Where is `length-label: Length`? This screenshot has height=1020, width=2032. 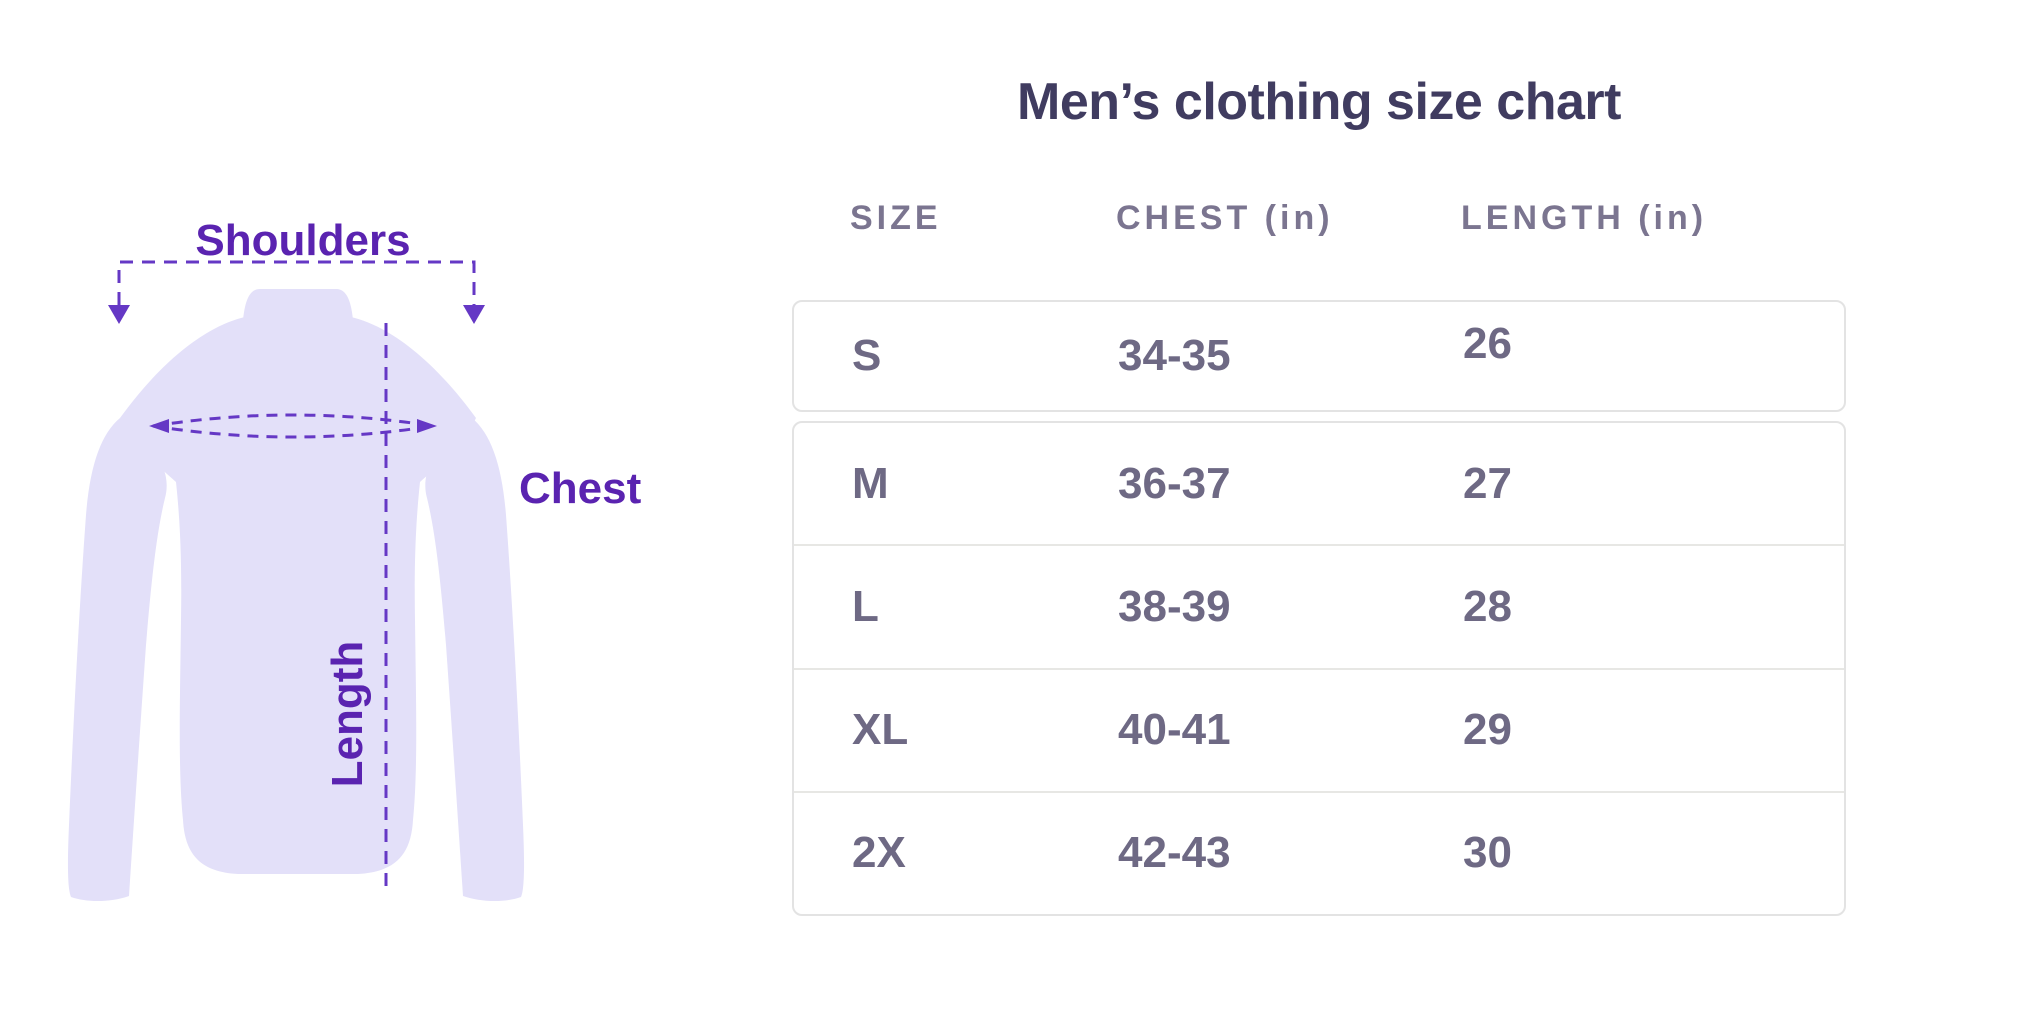 length-label: Length is located at coordinates (347, 714).